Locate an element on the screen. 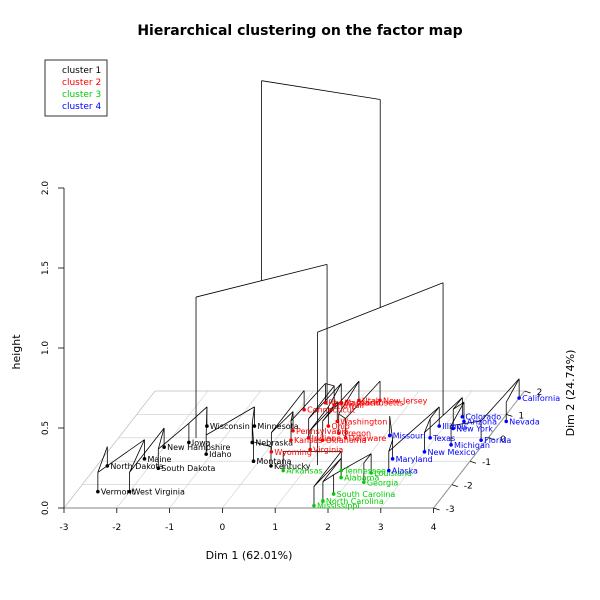 This screenshot has width=600, height=600. y-tick-label: -1 is located at coordinates (486, 463).